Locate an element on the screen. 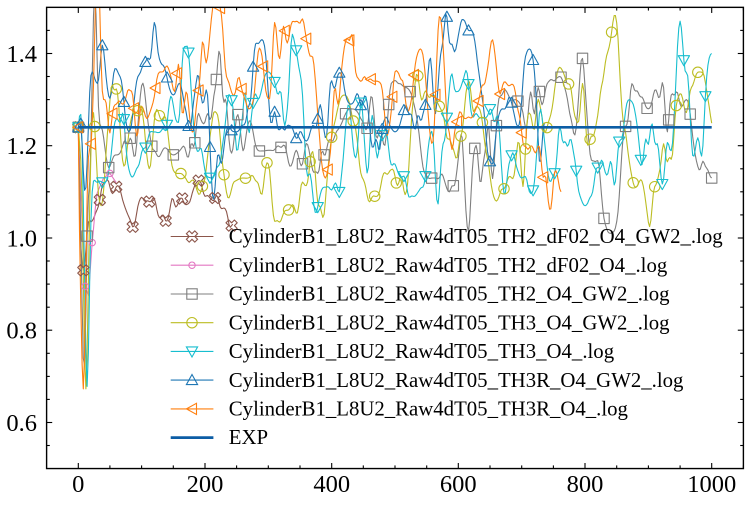 The height and width of the screenshot is (511, 750). svg-text: 200 is located at coordinates (205, 484).